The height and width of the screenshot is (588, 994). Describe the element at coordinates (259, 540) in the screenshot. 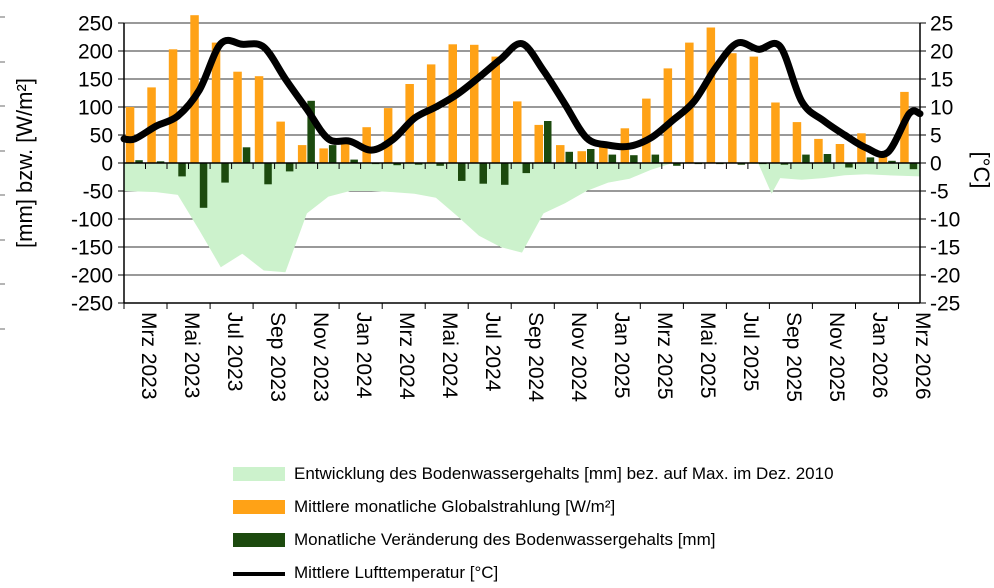

I see `green-bar-swatch-icon` at that location.